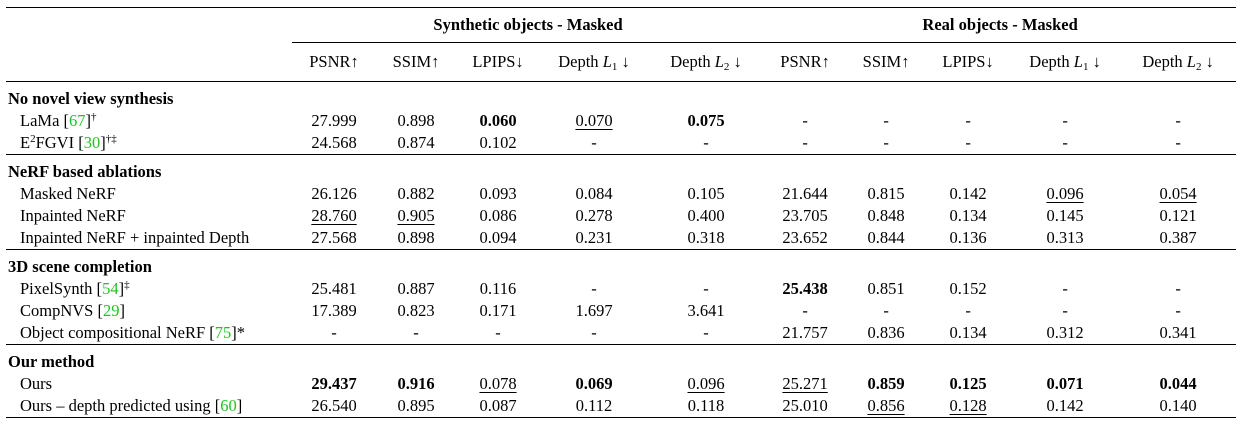 This screenshot has height=431, width=1242. What do you see at coordinates (498, 384) in the screenshot?
I see `metric-value-cell: 0.078` at bounding box center [498, 384].